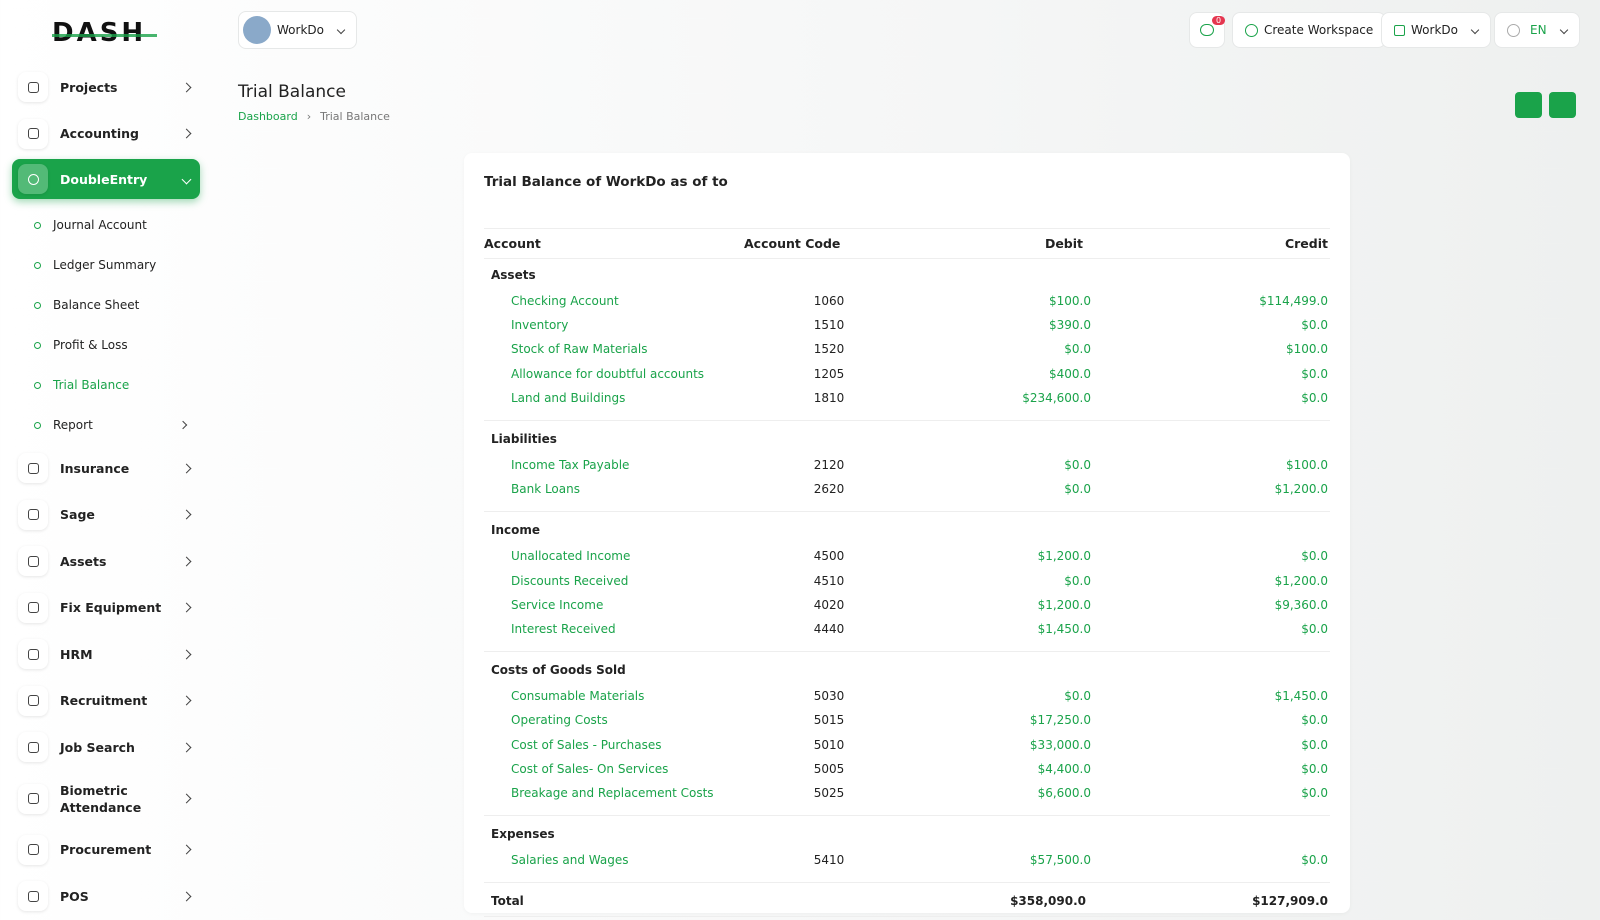  What do you see at coordinates (106, 345) in the screenshot?
I see `nav-subitem: Profit & Loss` at bounding box center [106, 345].